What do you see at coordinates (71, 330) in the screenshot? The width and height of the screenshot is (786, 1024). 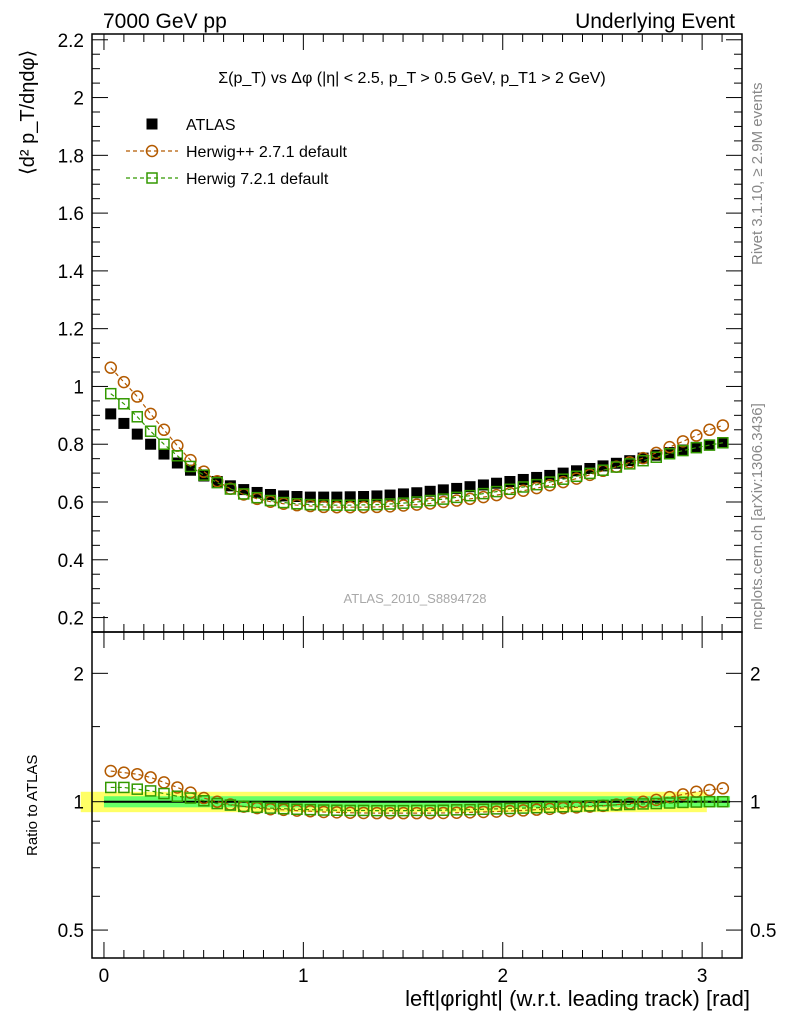 I see `main-y-tick-label: 1.2` at bounding box center [71, 330].